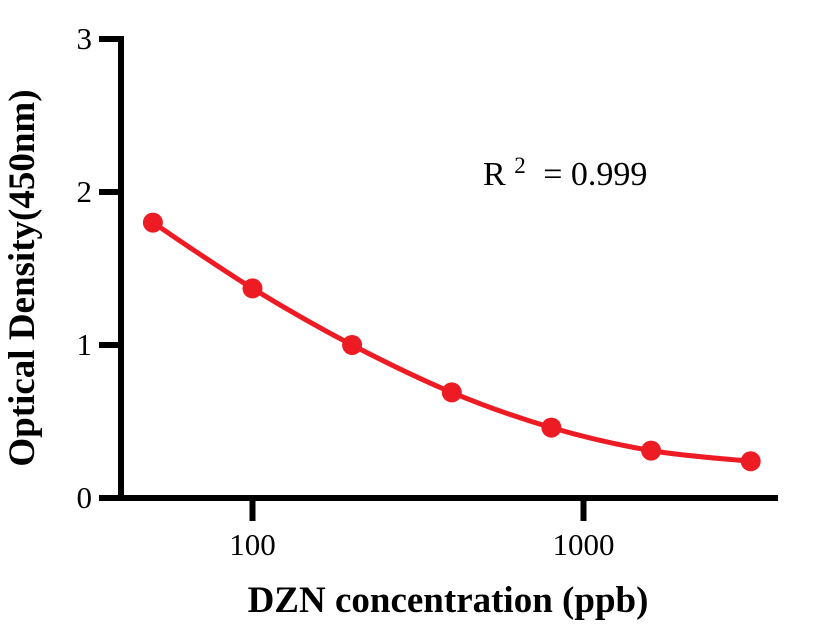  What do you see at coordinates (85, 497) in the screenshot?
I see `y-tick-label: 0` at bounding box center [85, 497].